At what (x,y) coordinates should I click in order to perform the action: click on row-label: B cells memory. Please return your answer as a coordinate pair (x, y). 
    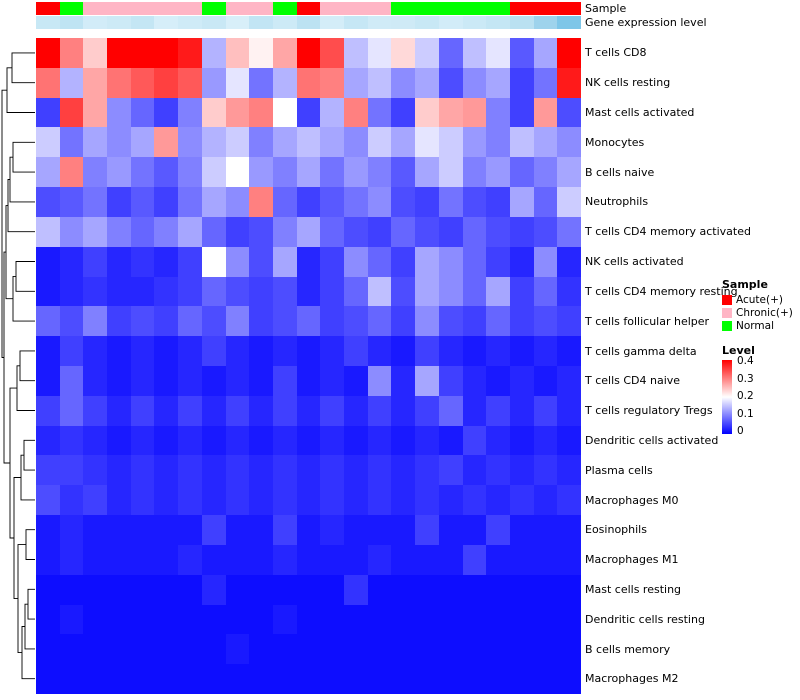
    Looking at the image, I should click on (628, 649).